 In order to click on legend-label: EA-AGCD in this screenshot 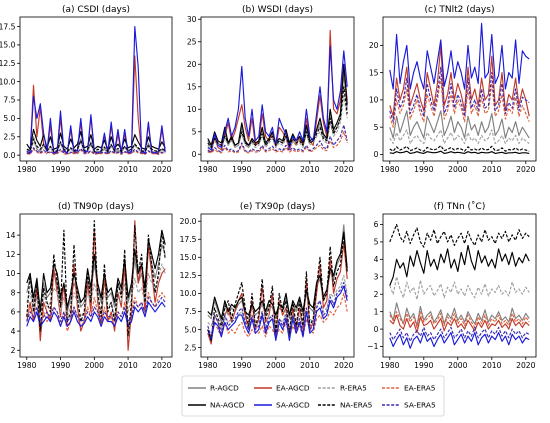, I will do `click(293, 388)`.